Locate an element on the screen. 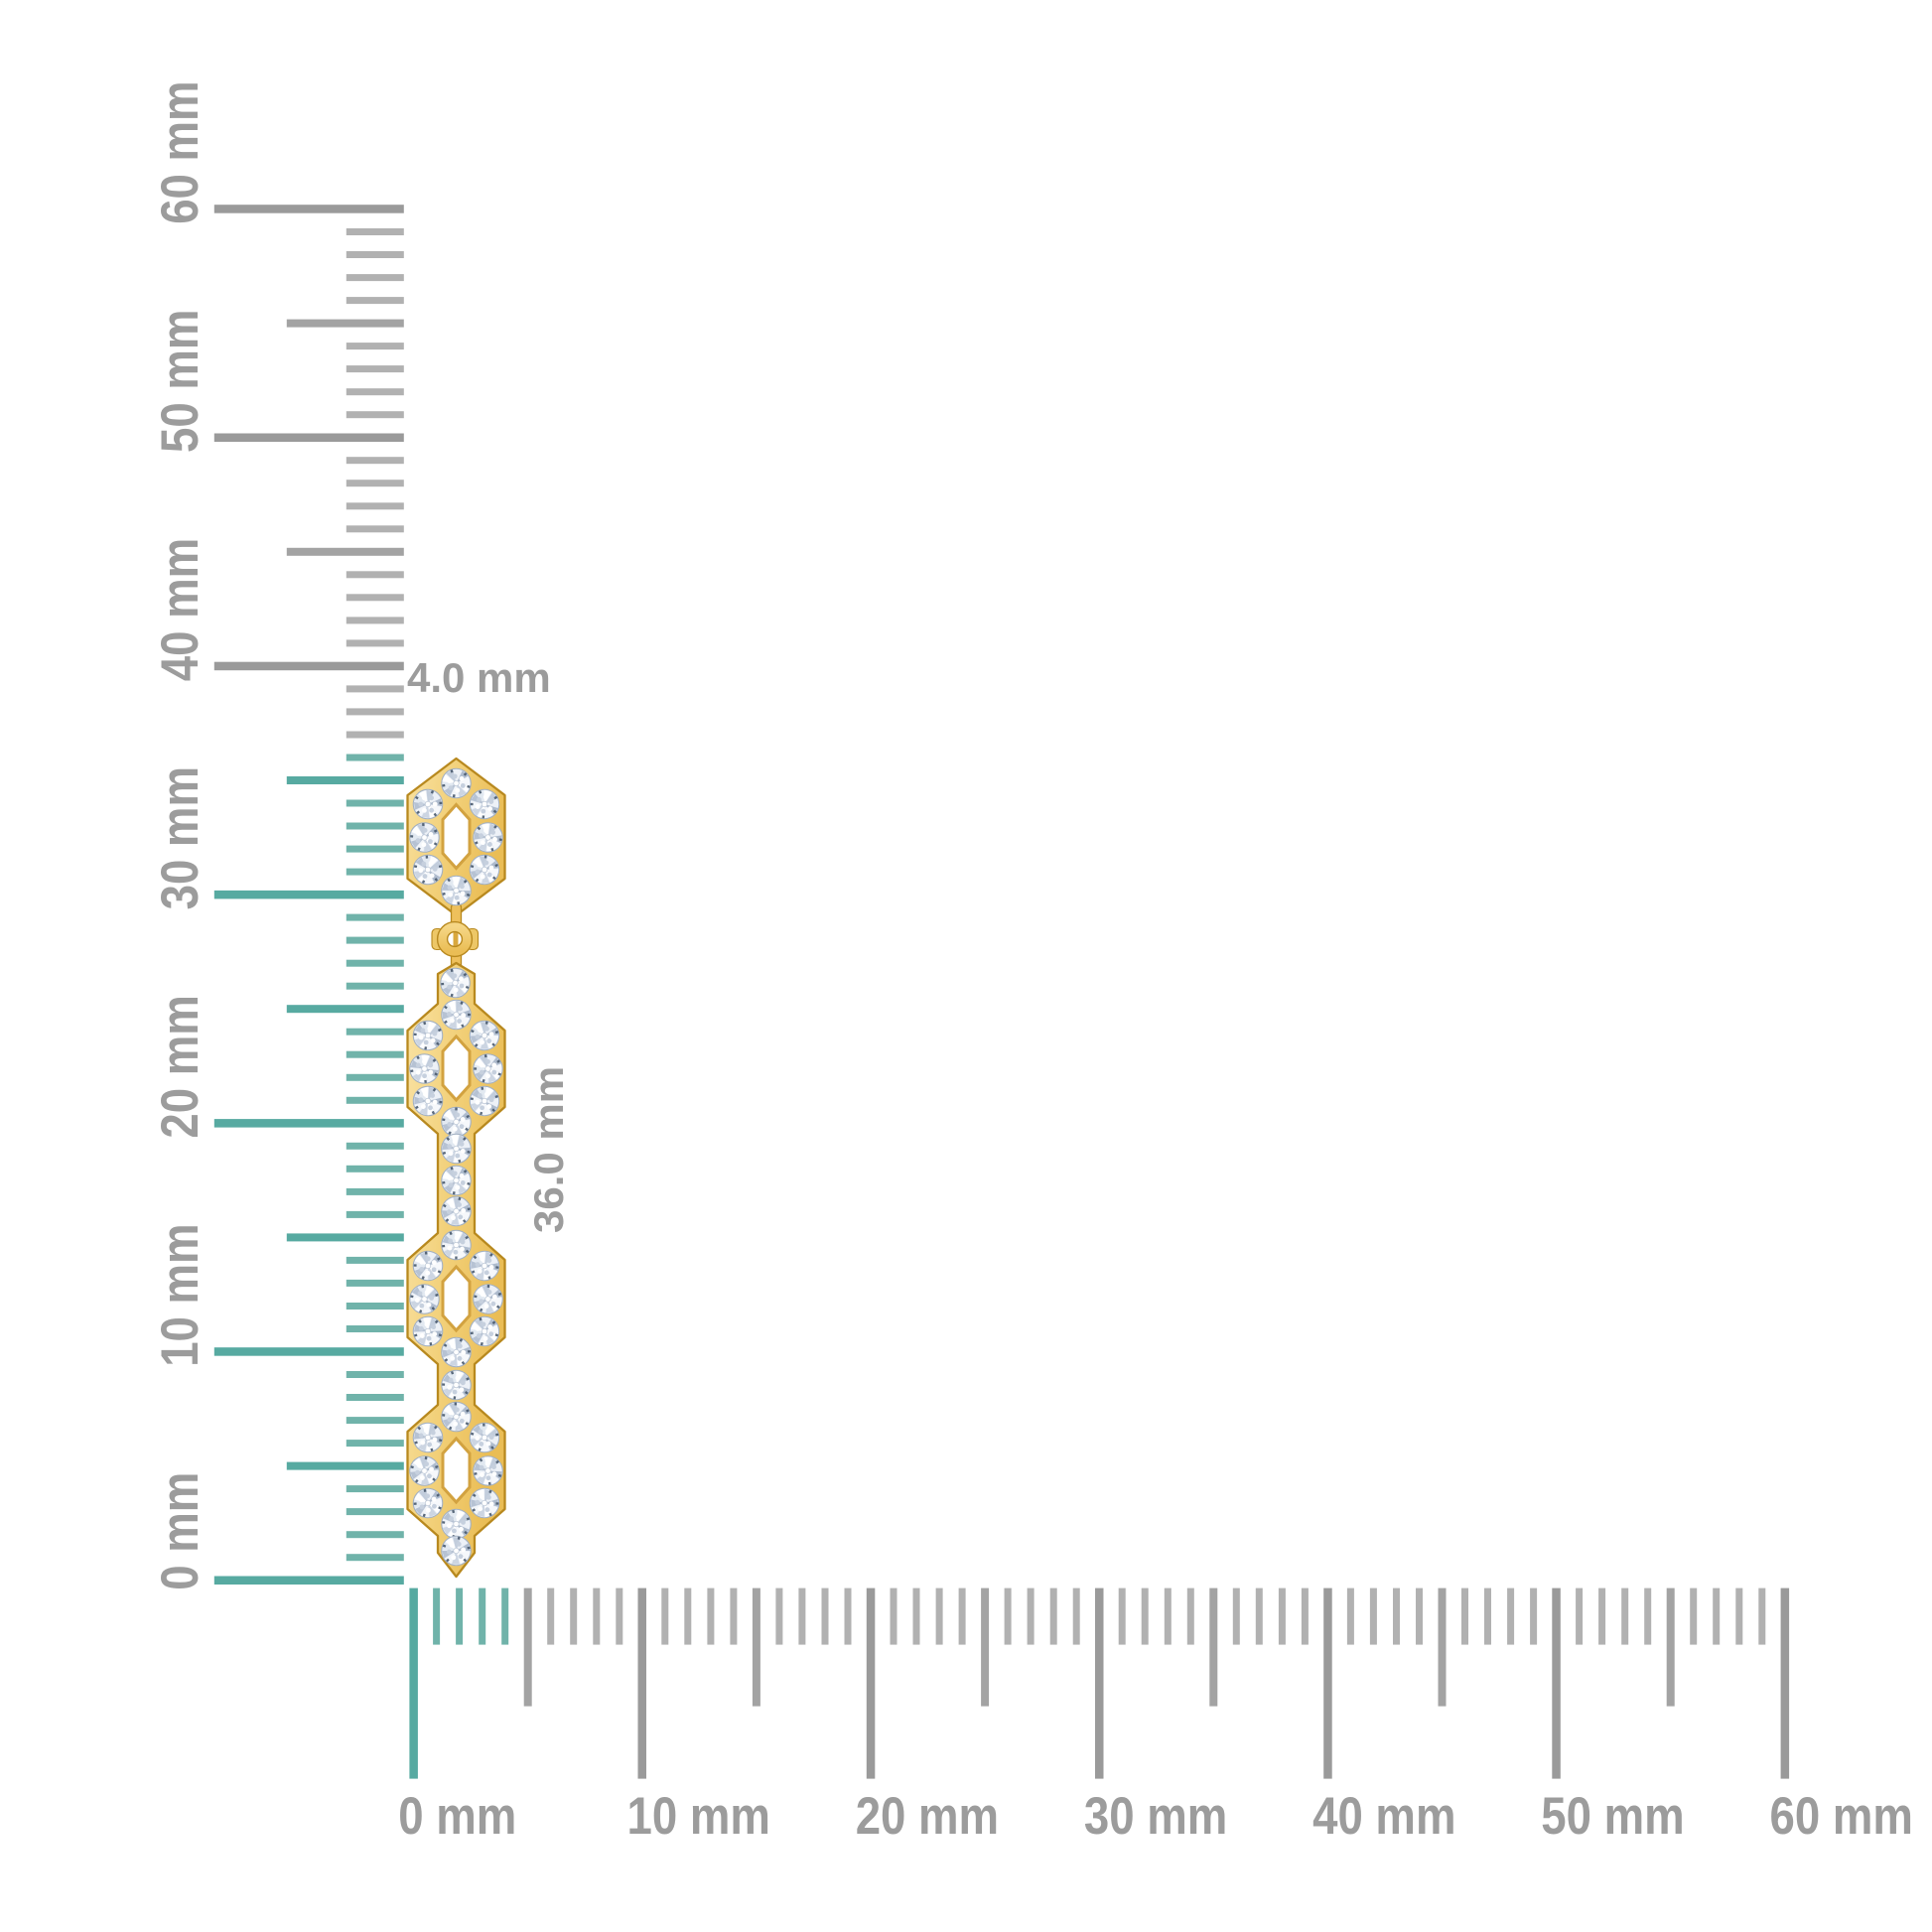 This screenshot has height=1932, width=1932. svg-text: 36.0 mm is located at coordinates (549, 1149).